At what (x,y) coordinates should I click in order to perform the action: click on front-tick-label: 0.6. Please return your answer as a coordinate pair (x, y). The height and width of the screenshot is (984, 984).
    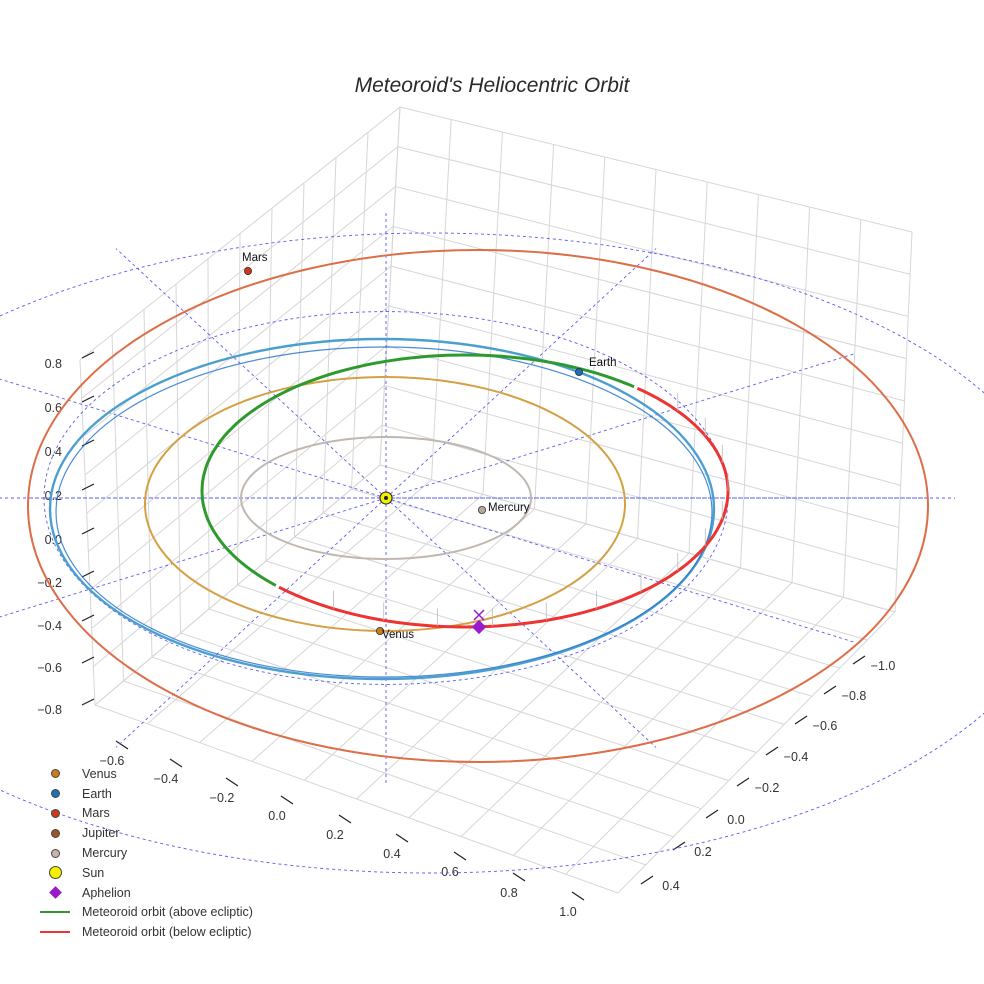
    Looking at the image, I should click on (449, 872).